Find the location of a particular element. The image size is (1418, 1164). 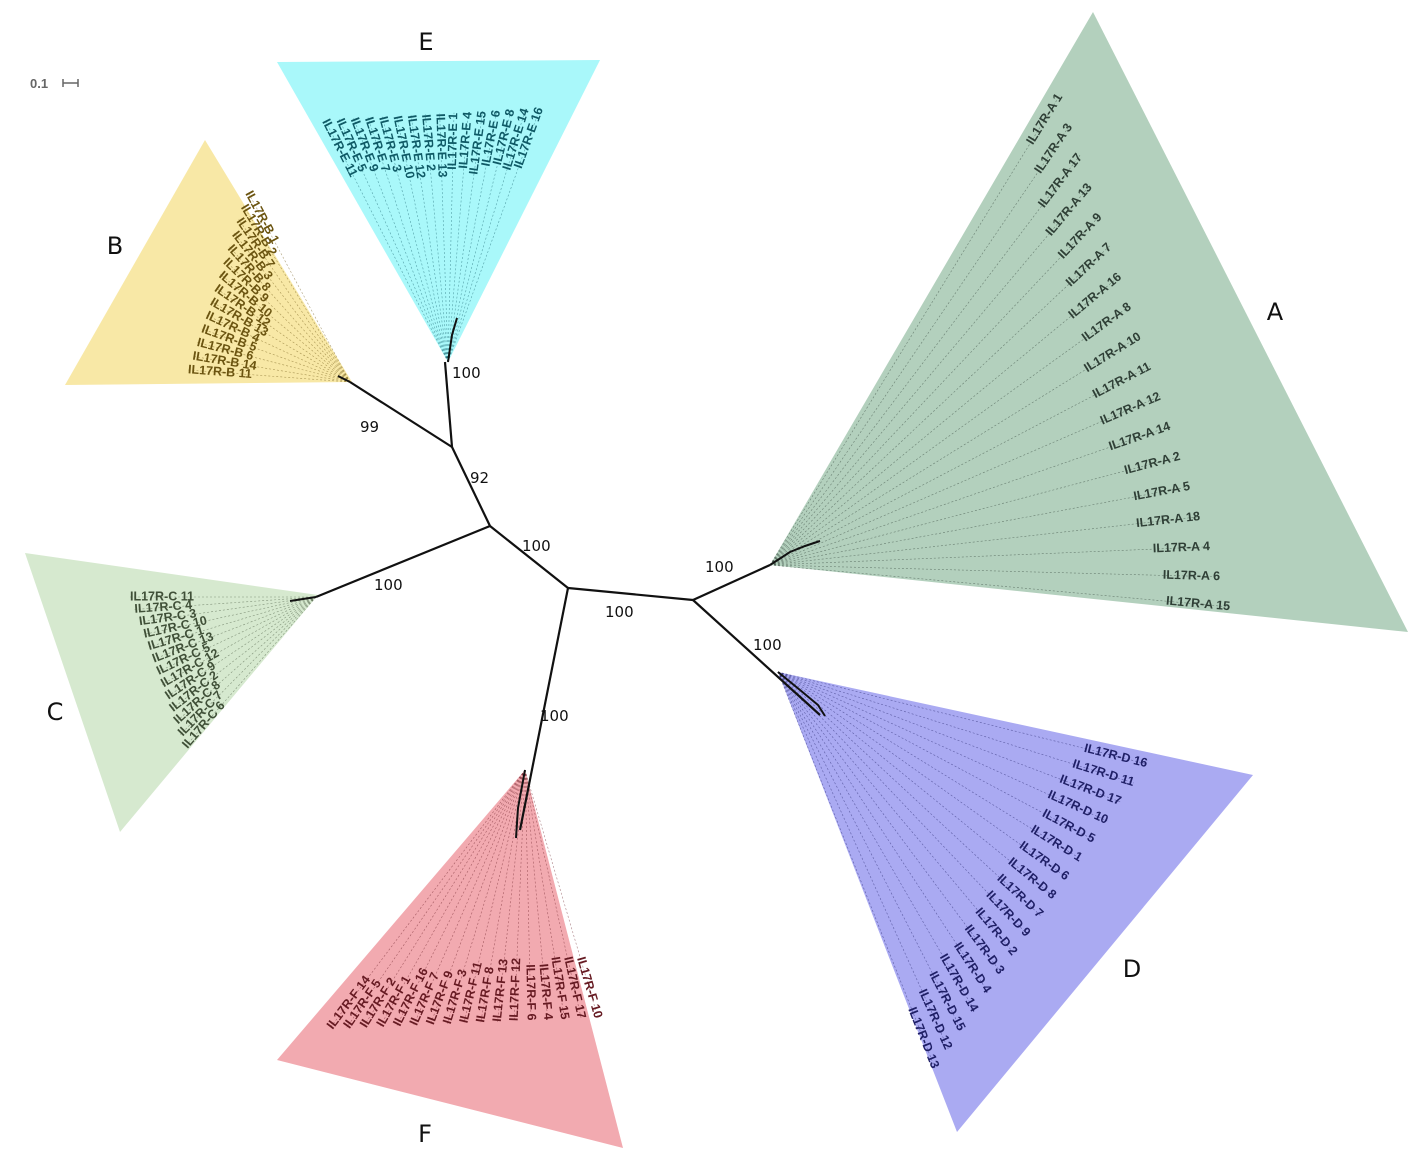

bootstrap-value-c: 100 is located at coordinates (388, 585).